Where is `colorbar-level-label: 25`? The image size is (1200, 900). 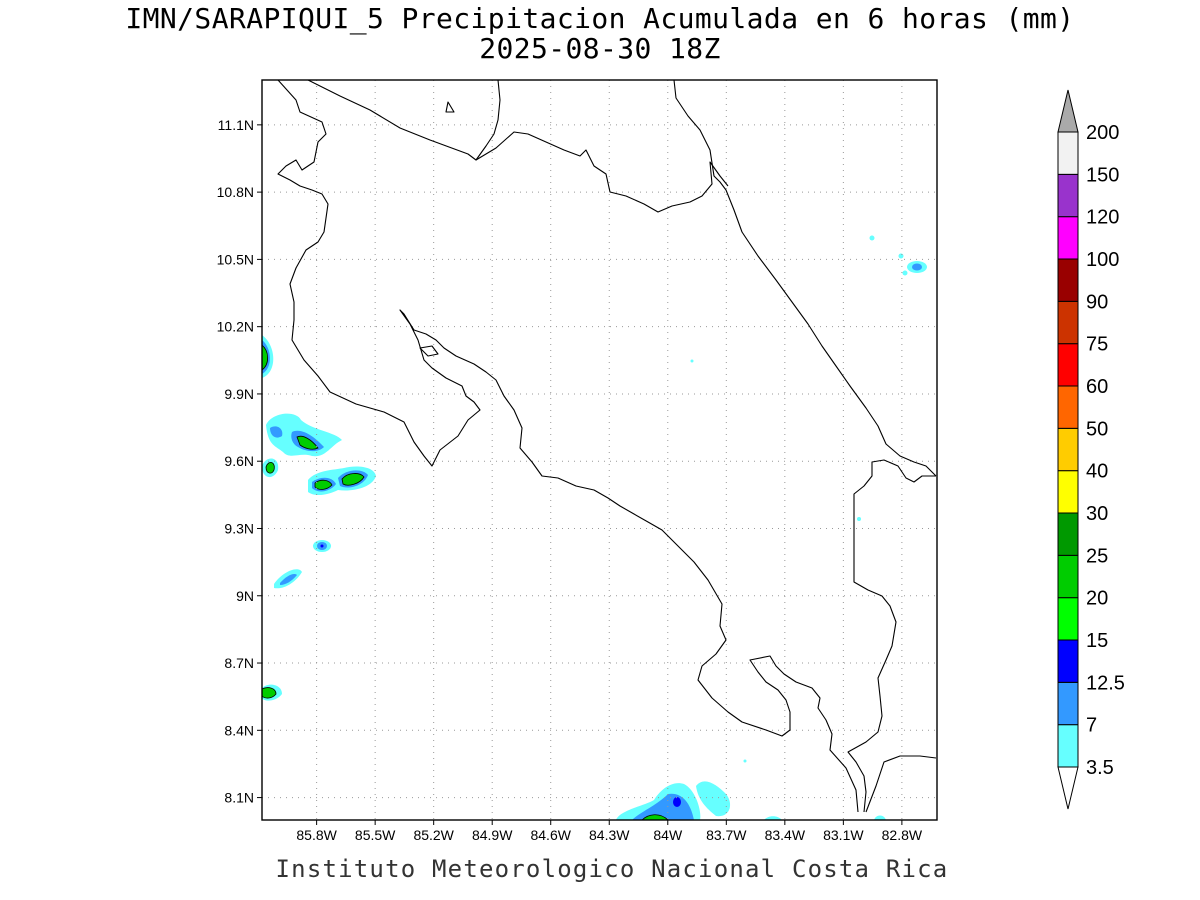 colorbar-level-label: 25 is located at coordinates (1097, 556).